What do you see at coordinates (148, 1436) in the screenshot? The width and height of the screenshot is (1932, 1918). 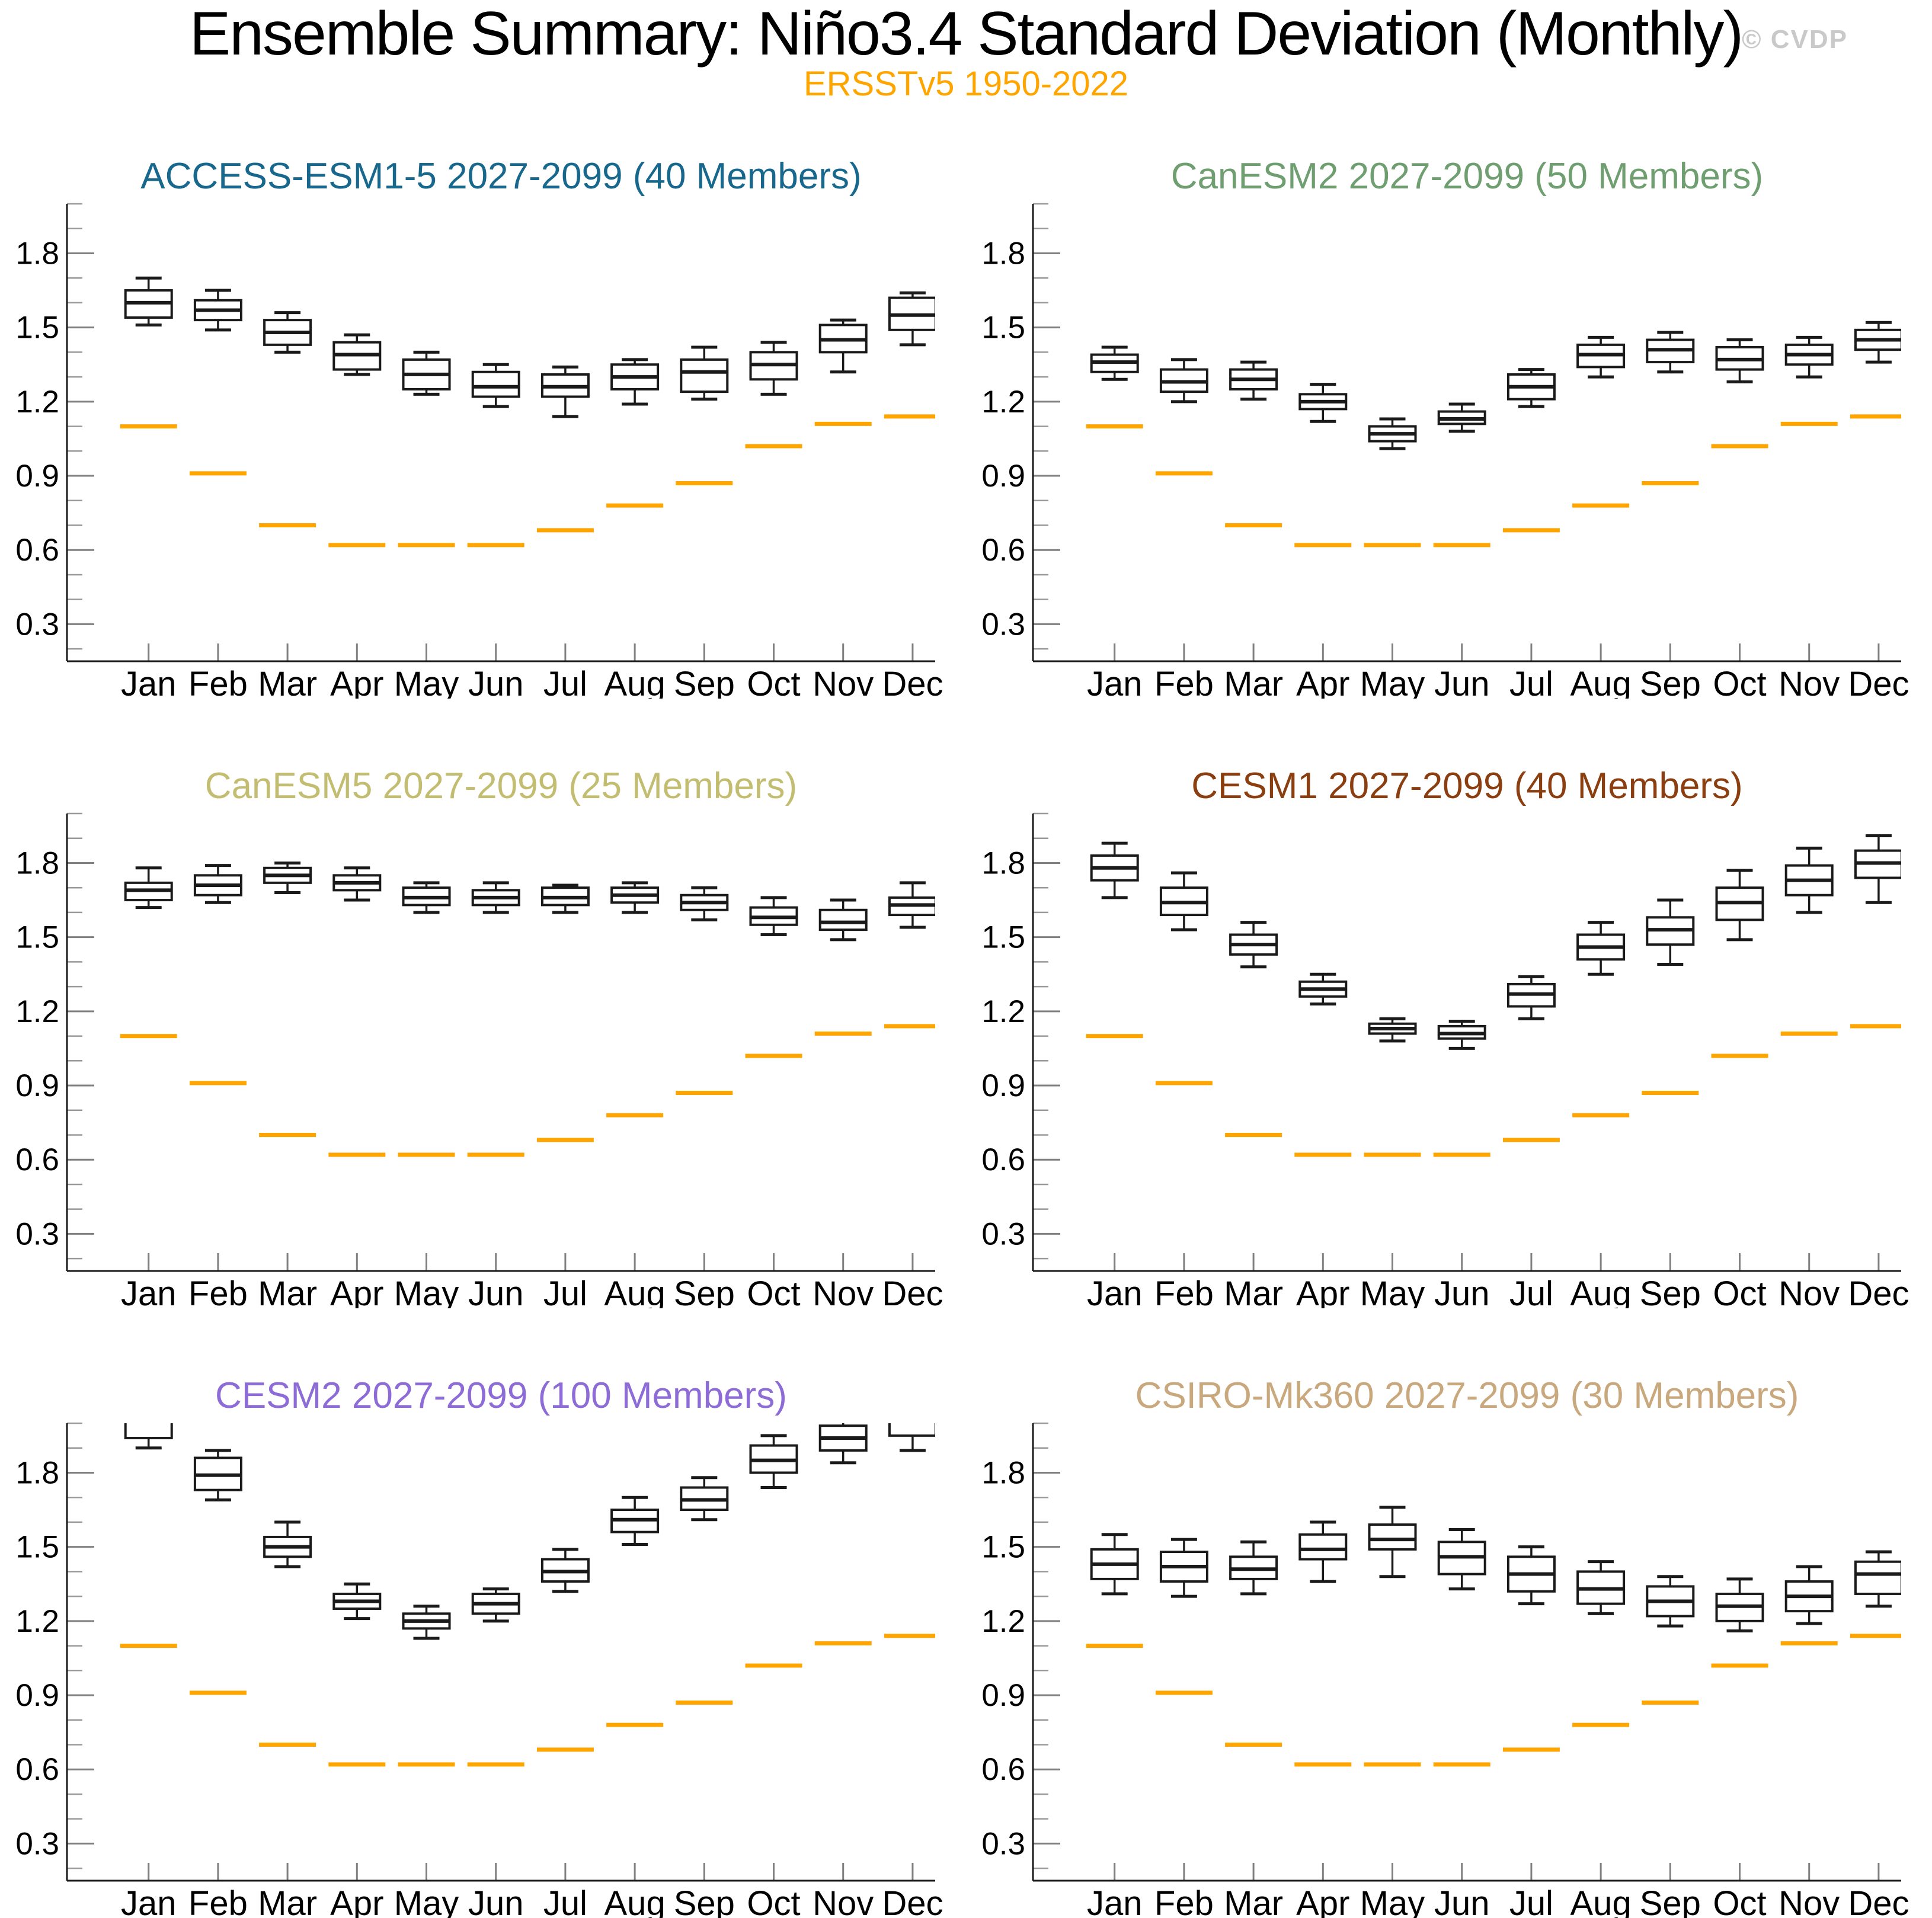 I see `box-jan` at bounding box center [148, 1436].